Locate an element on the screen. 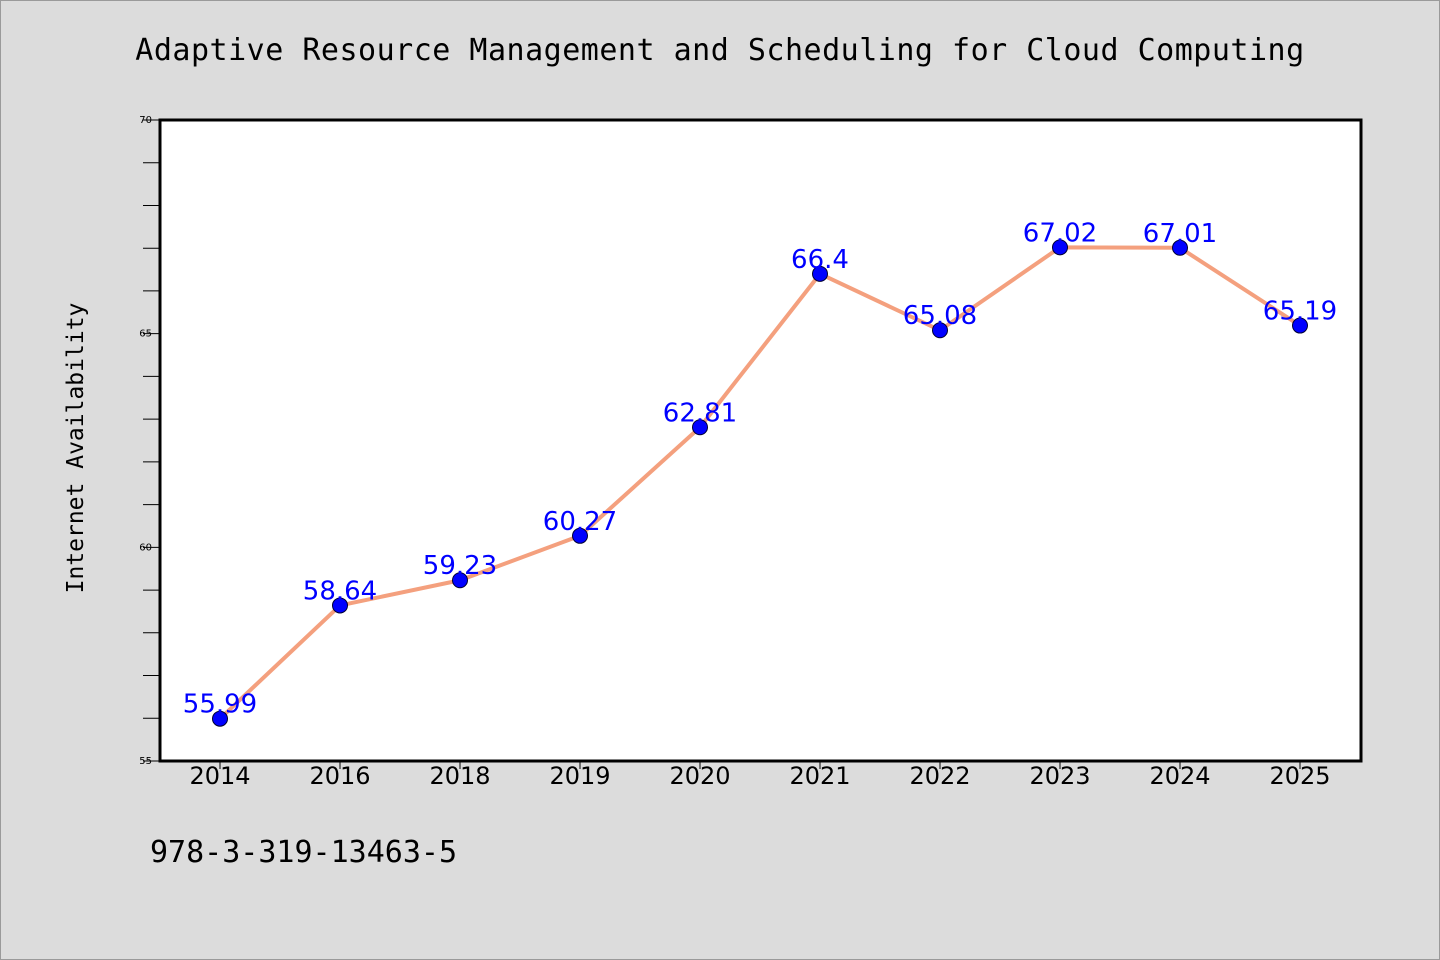  x-tick-label: 2016 is located at coordinates (339, 776).